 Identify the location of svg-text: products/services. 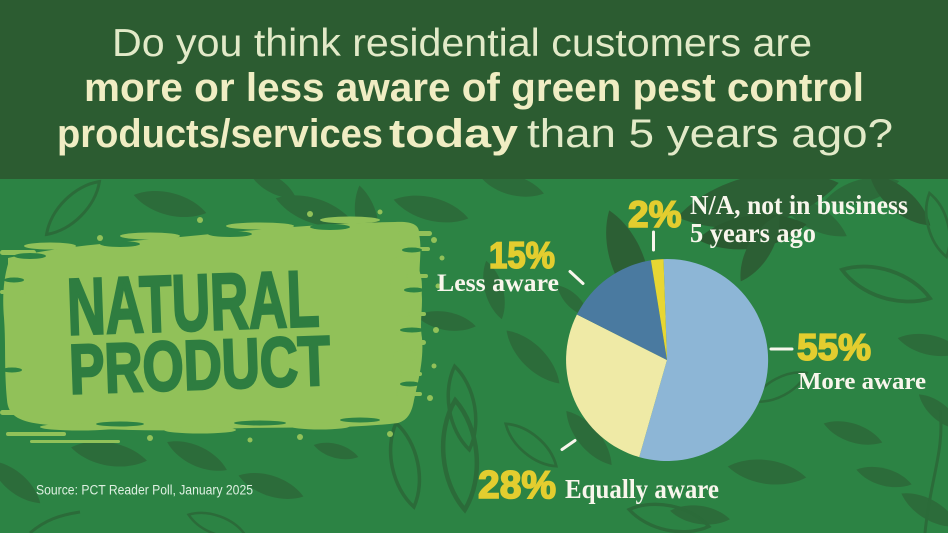
(220, 134).